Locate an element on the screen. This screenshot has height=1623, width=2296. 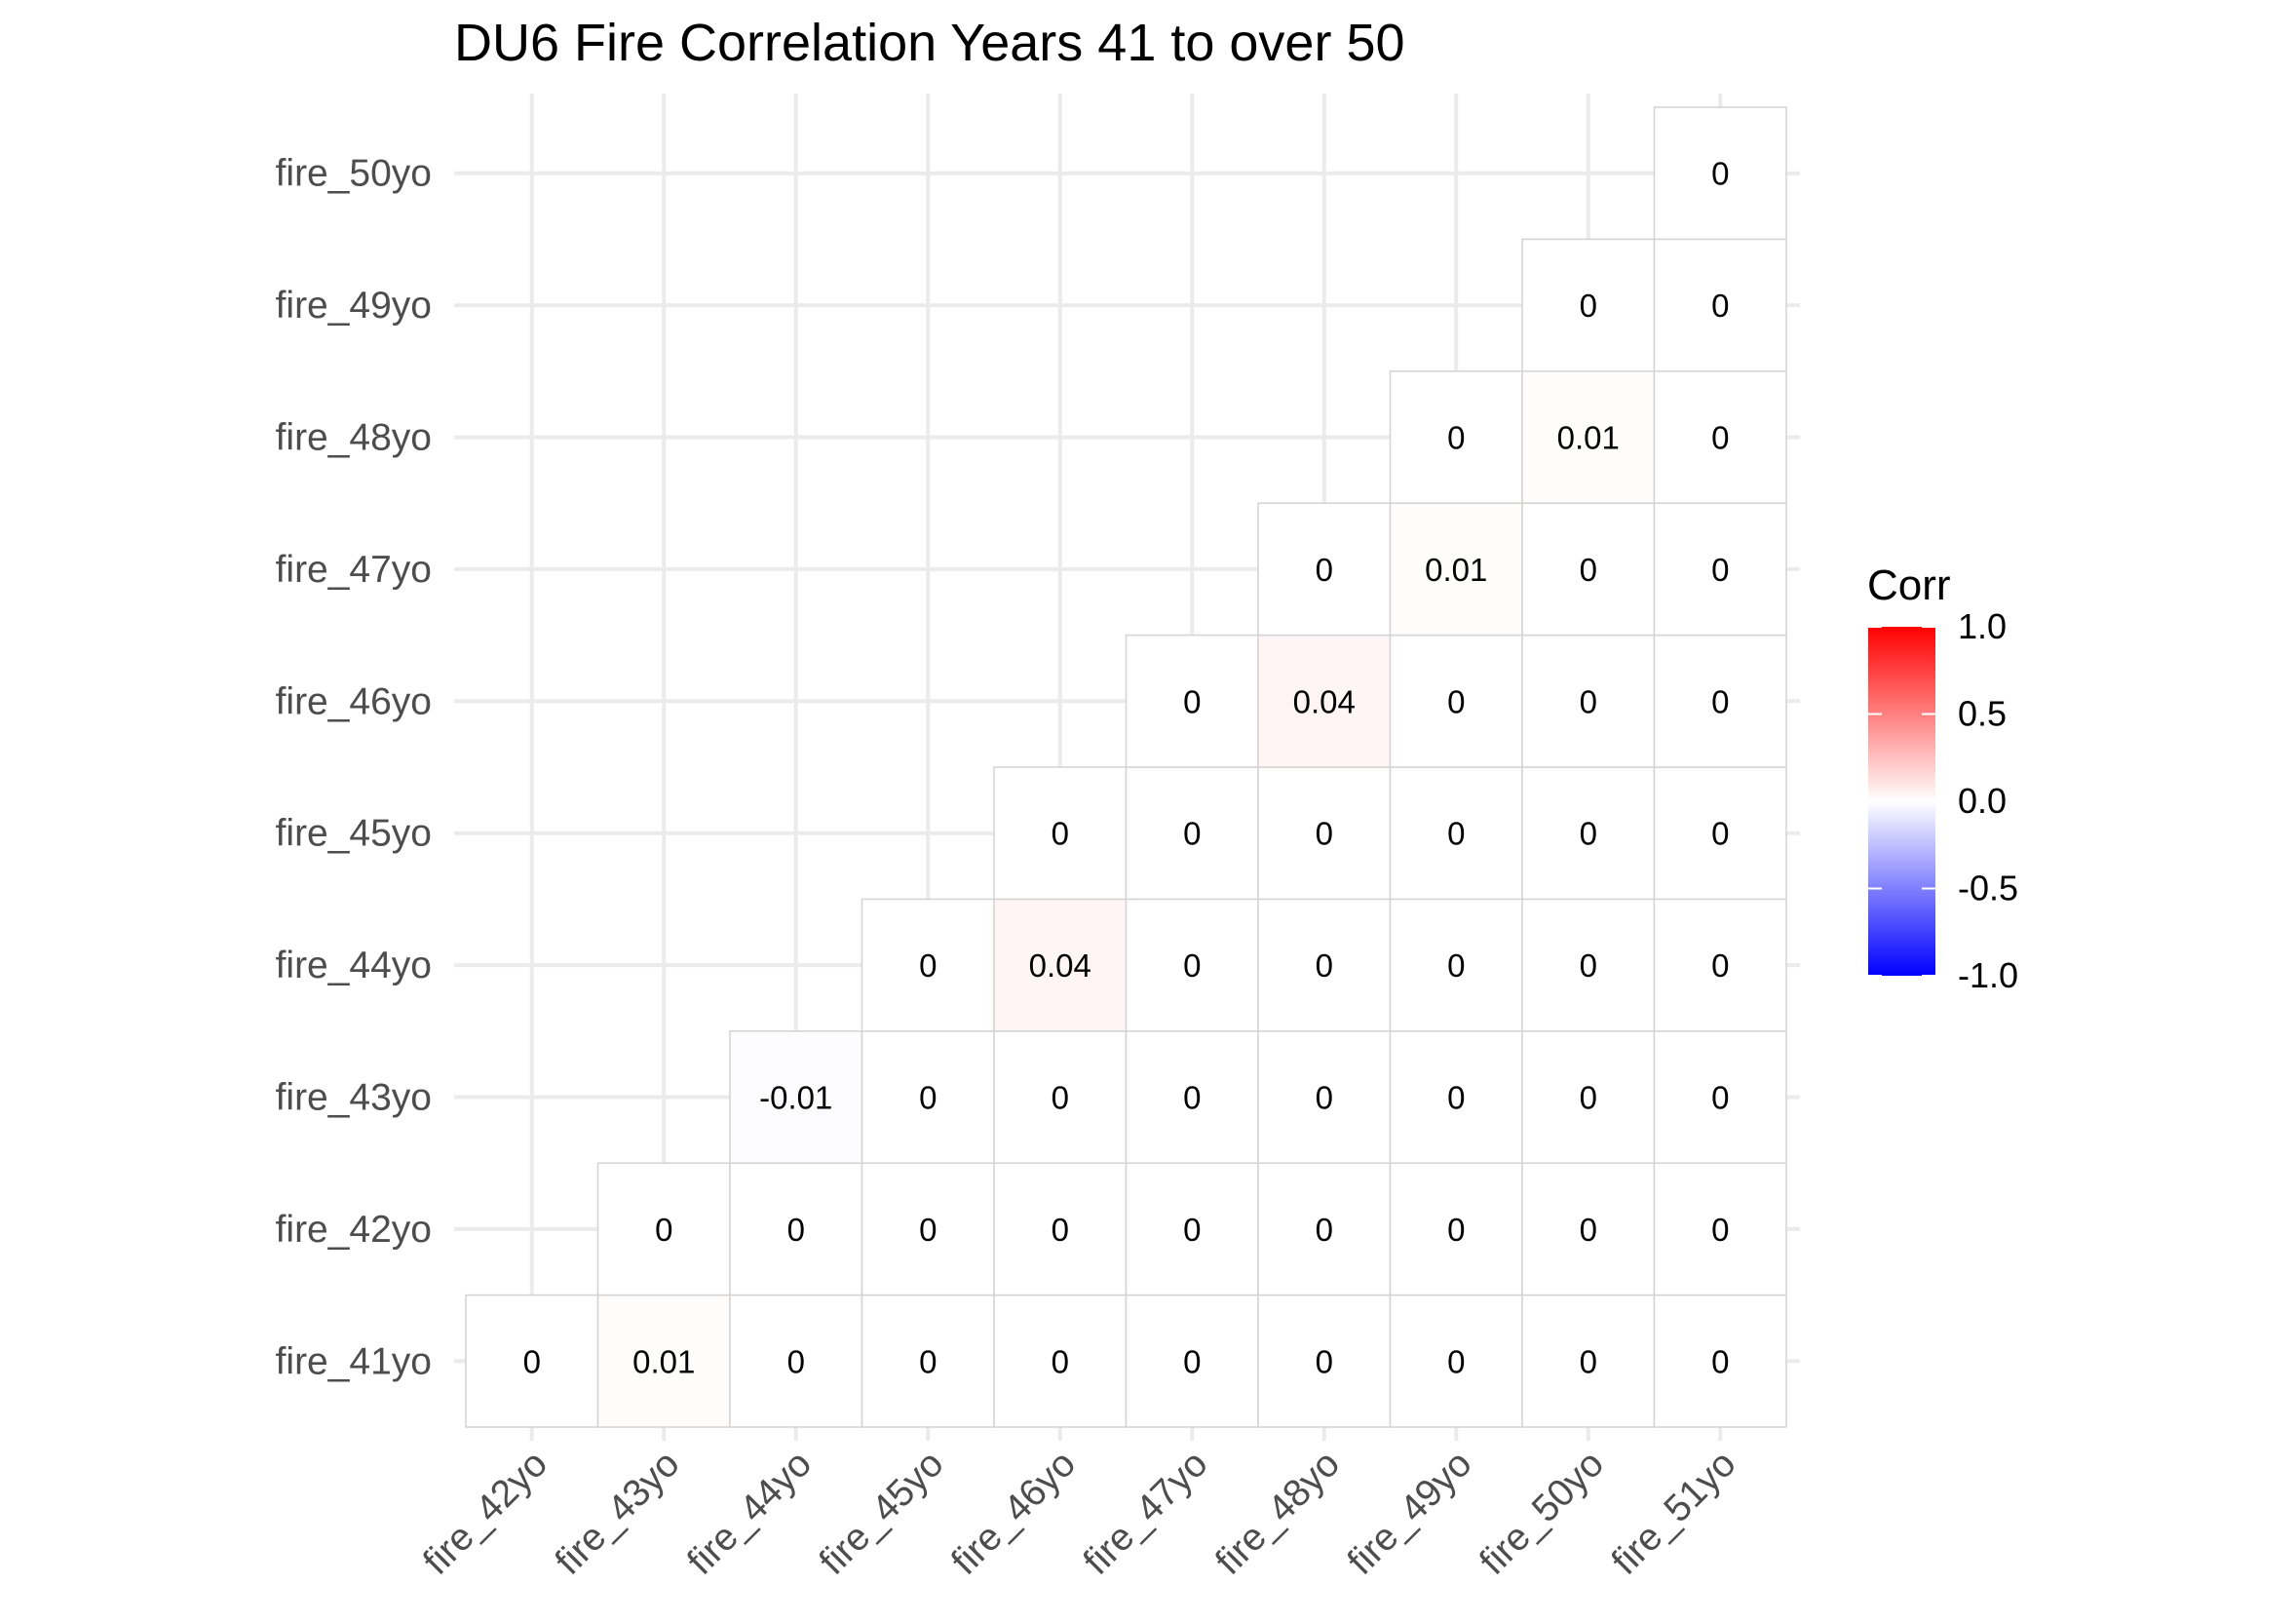
x-tick-label: fire_49yo is located at coordinates (1410, 1513).